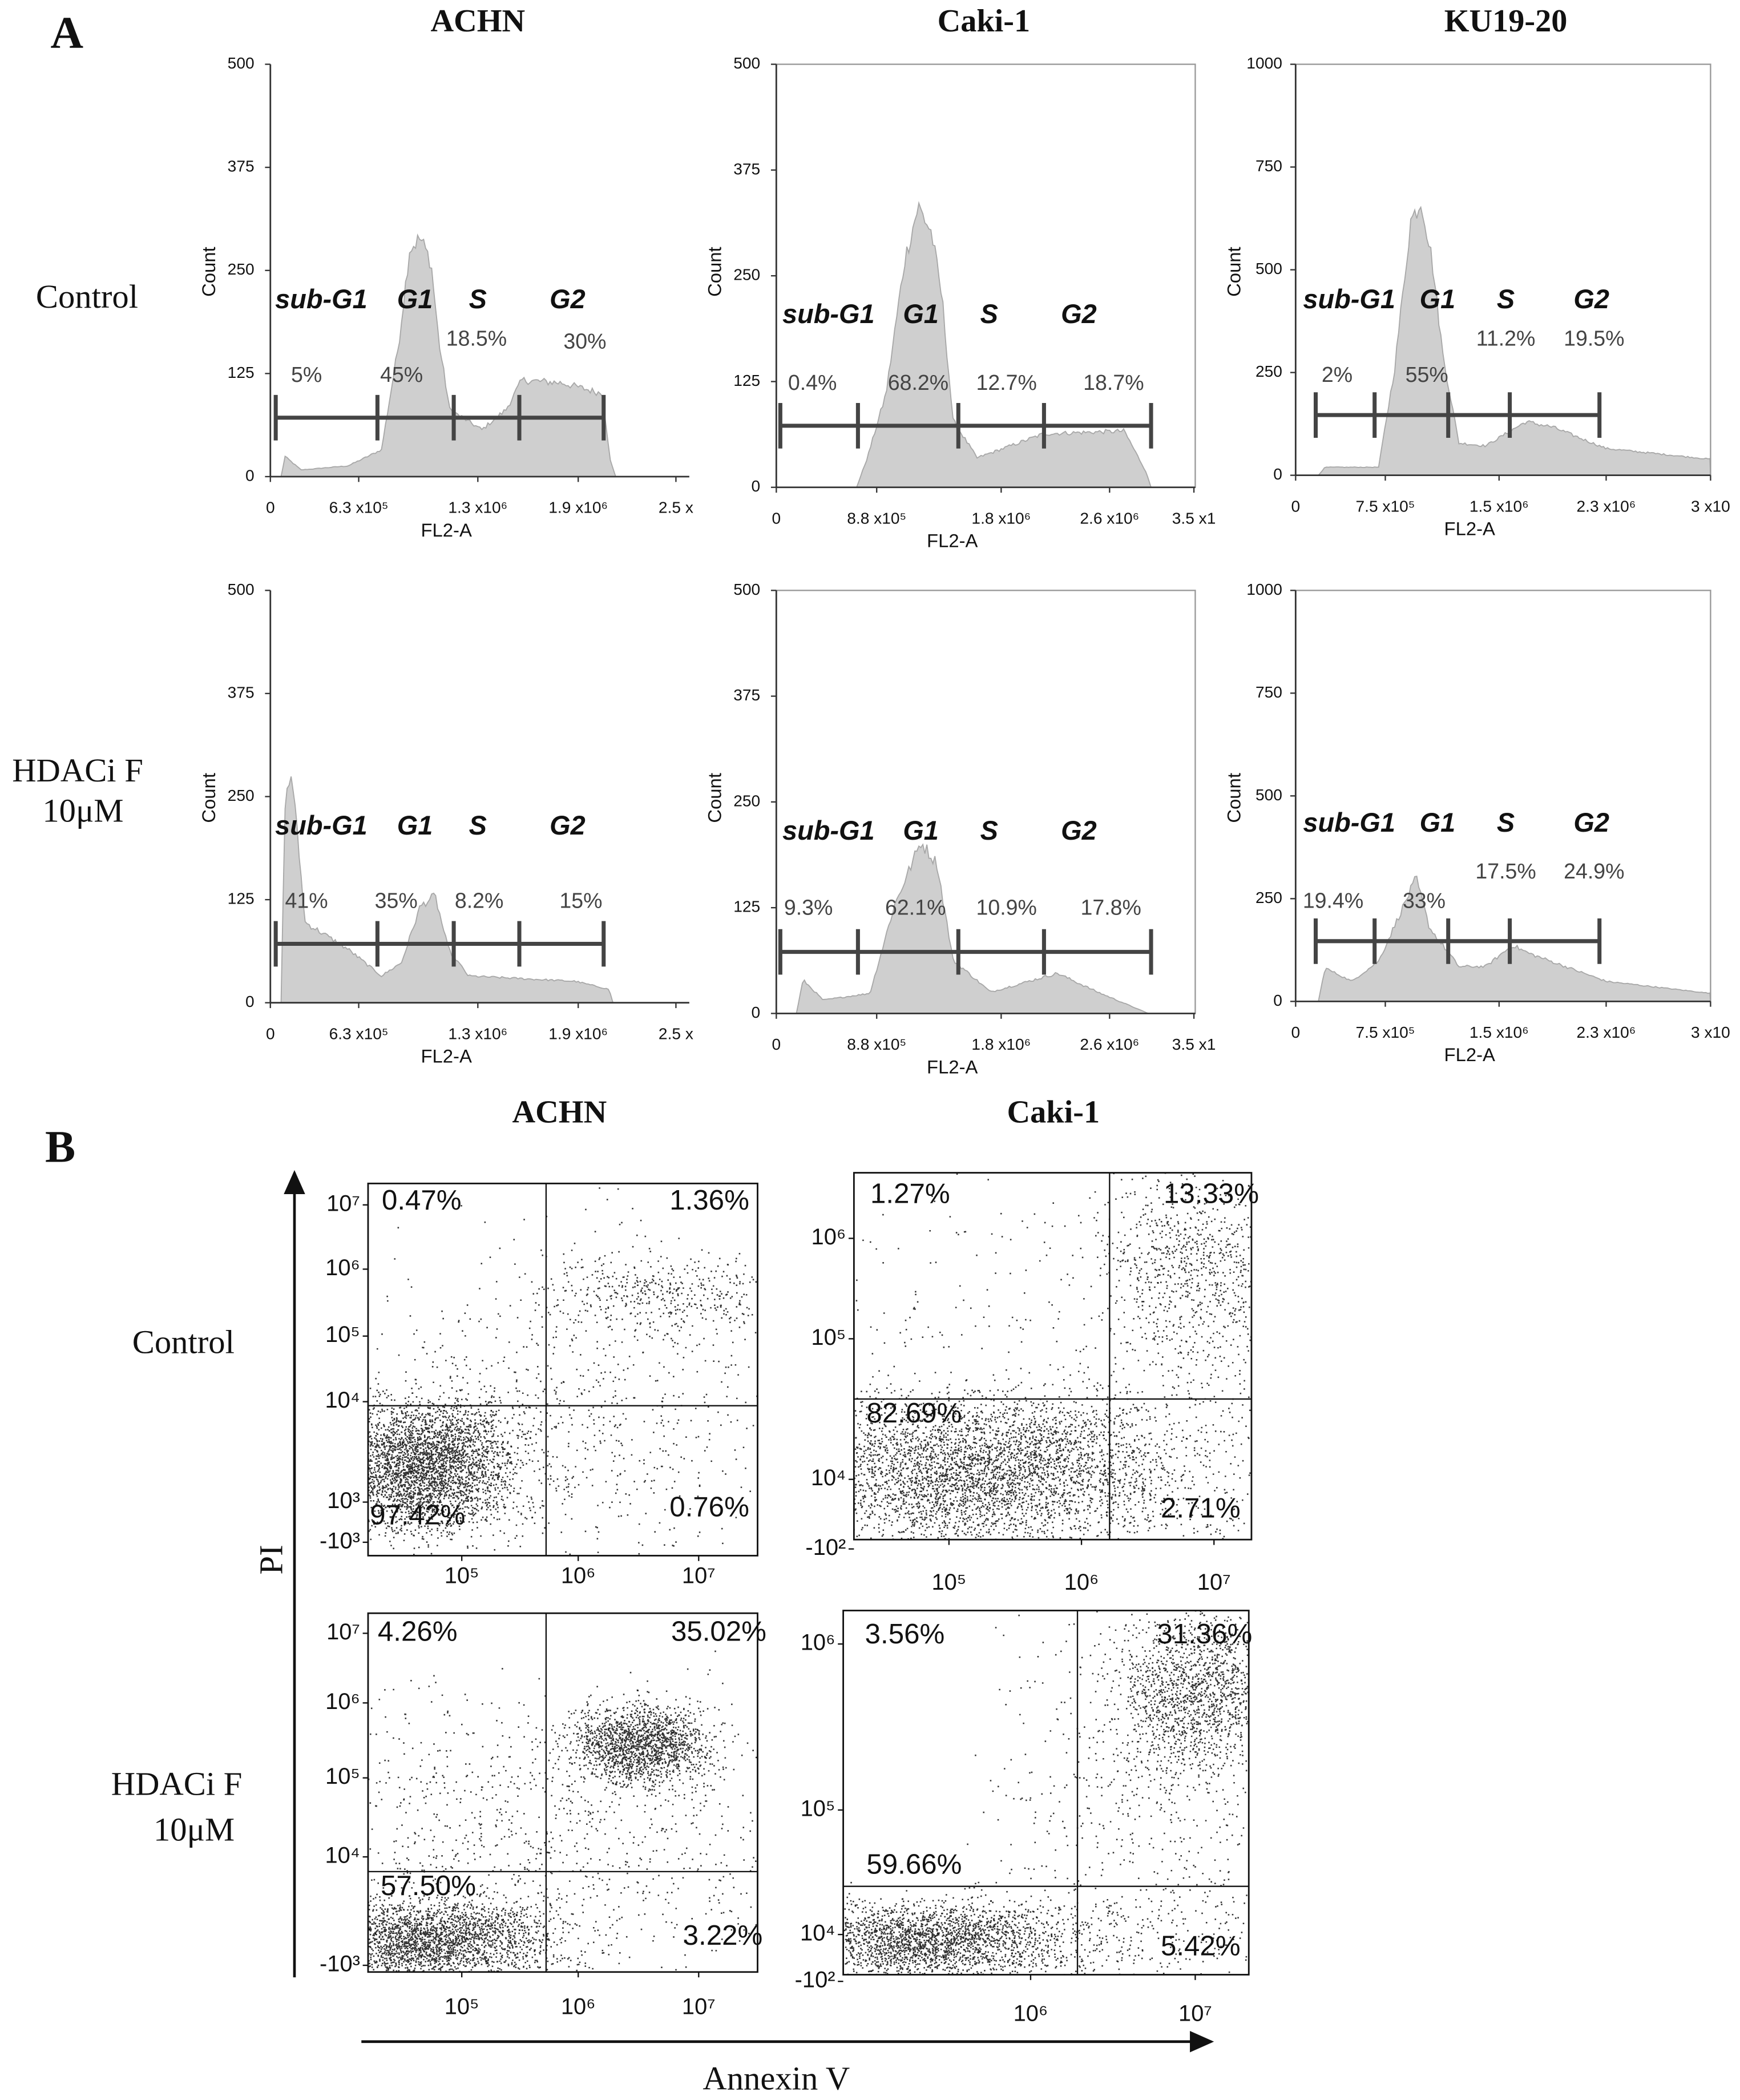 The image size is (1740, 2100). I want to click on x-tick-label: 8.8 x10⁵, so click(877, 518).